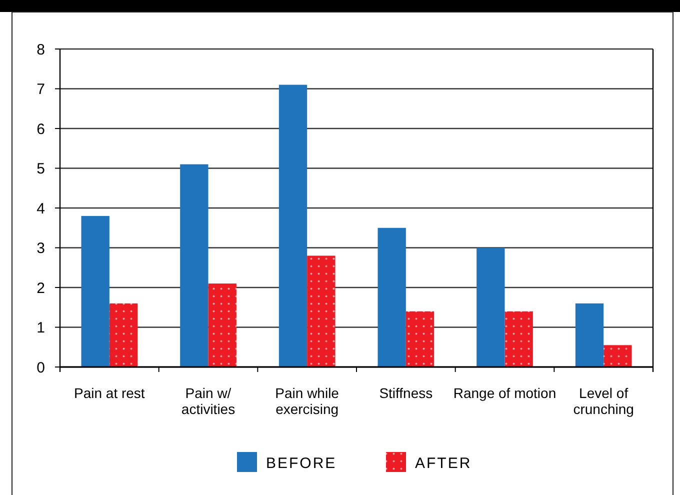 Image resolution: width=680 pixels, height=495 pixels. Describe the element at coordinates (40, 288) in the screenshot. I see `y-tick-label: 2` at that location.